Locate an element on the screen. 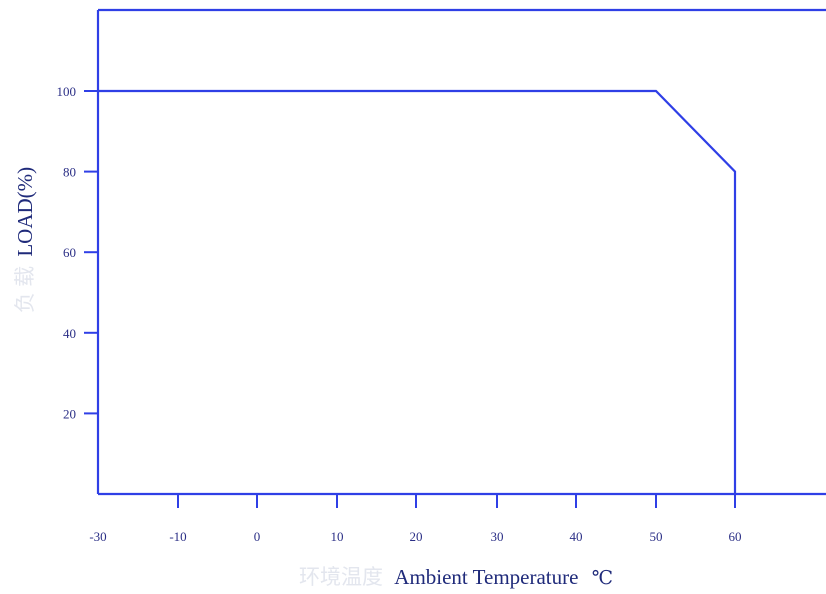  y-tick-label: 20 is located at coordinates (69, 413).